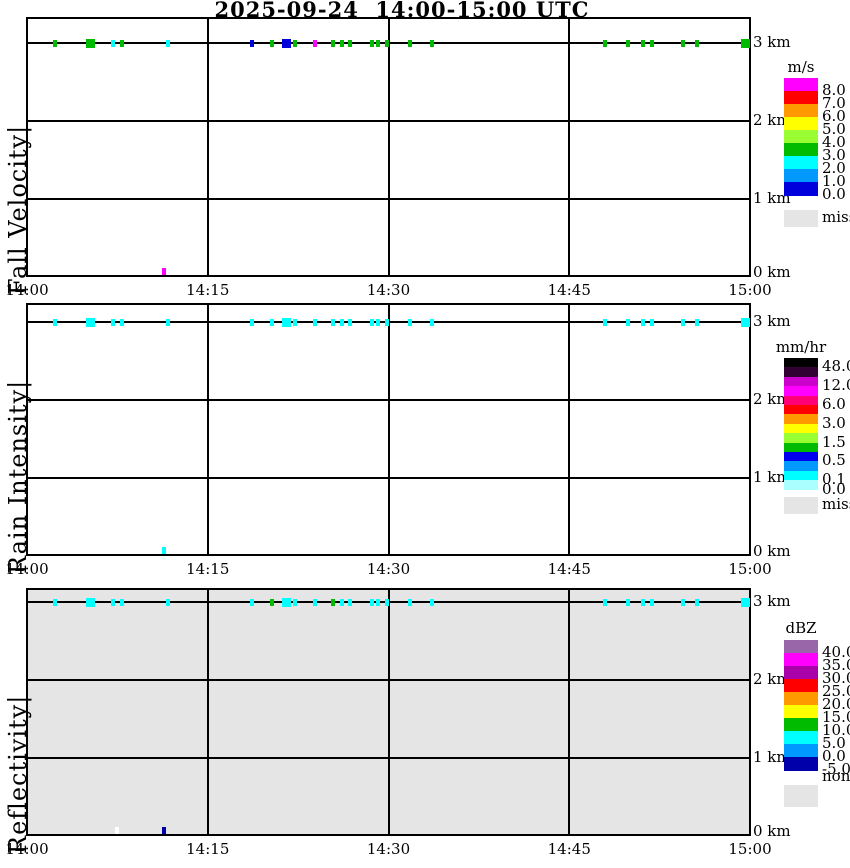 The image size is (850, 868). Describe the element at coordinates (801, 796) in the screenshot. I see `legend-no-data-box` at that location.